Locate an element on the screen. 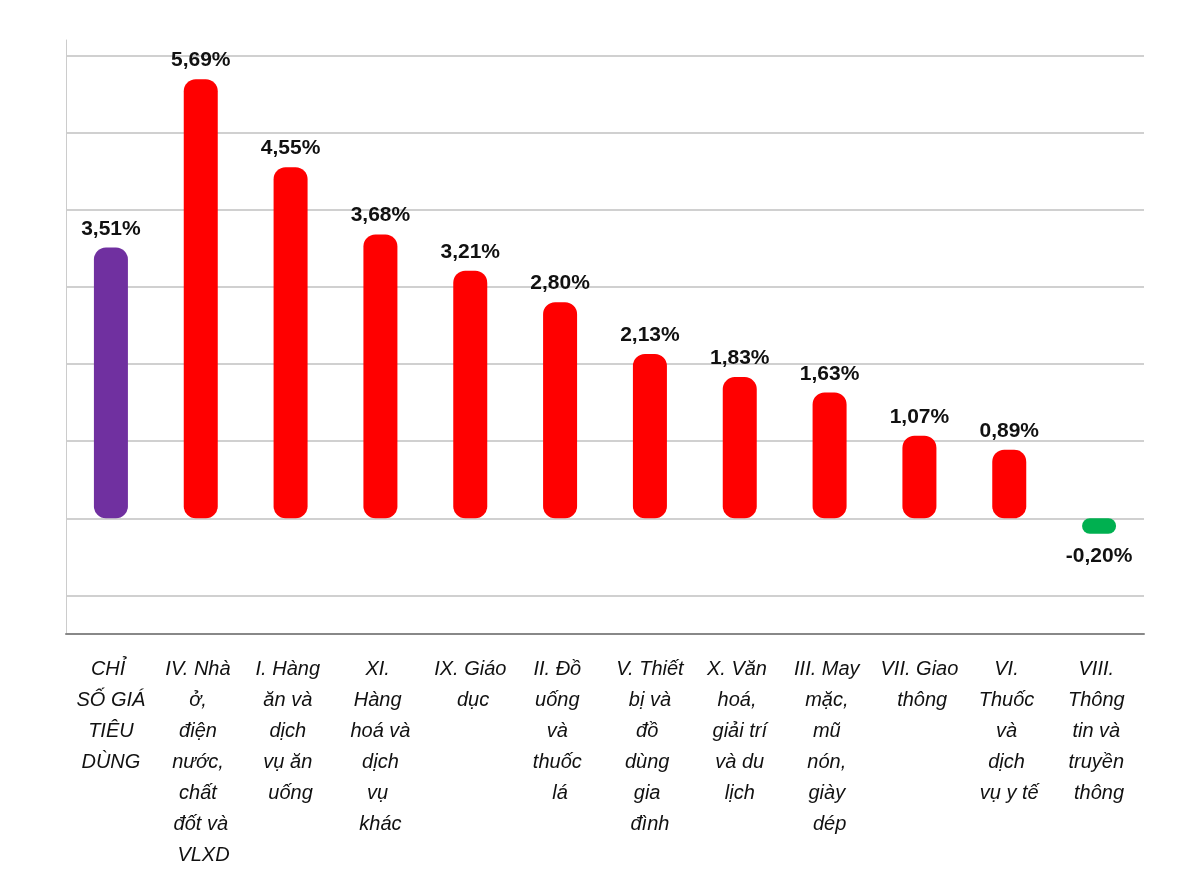  data-label: 2,13% is located at coordinates (650, 333).